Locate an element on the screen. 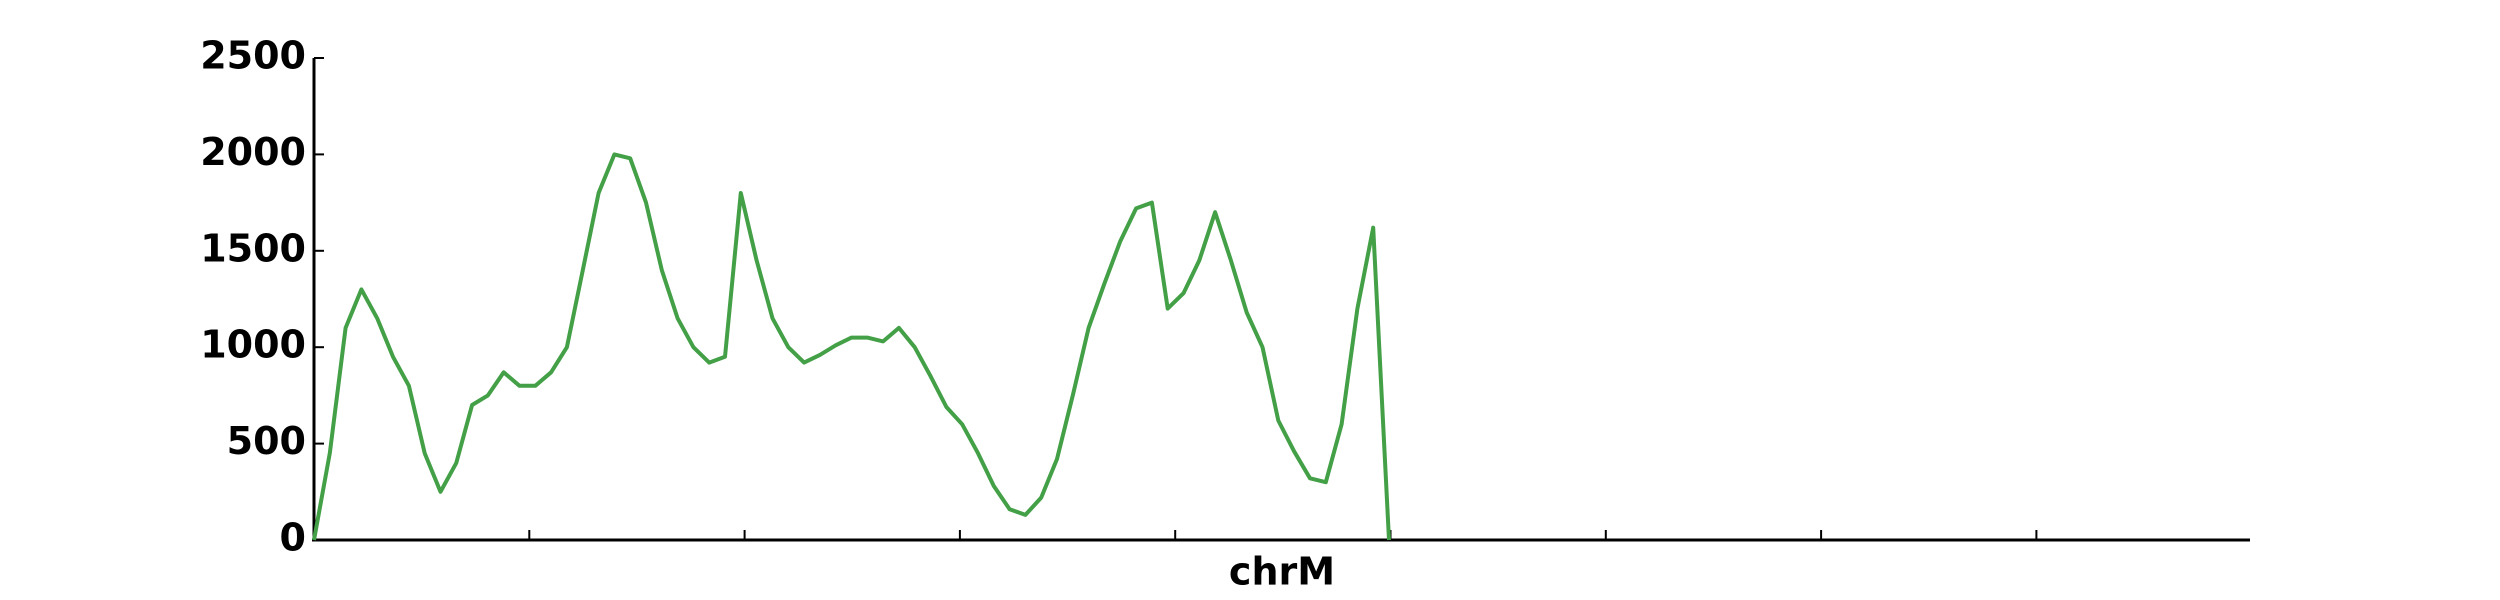 The image size is (2500, 600). y-tick-label: 500 is located at coordinates (266, 441).